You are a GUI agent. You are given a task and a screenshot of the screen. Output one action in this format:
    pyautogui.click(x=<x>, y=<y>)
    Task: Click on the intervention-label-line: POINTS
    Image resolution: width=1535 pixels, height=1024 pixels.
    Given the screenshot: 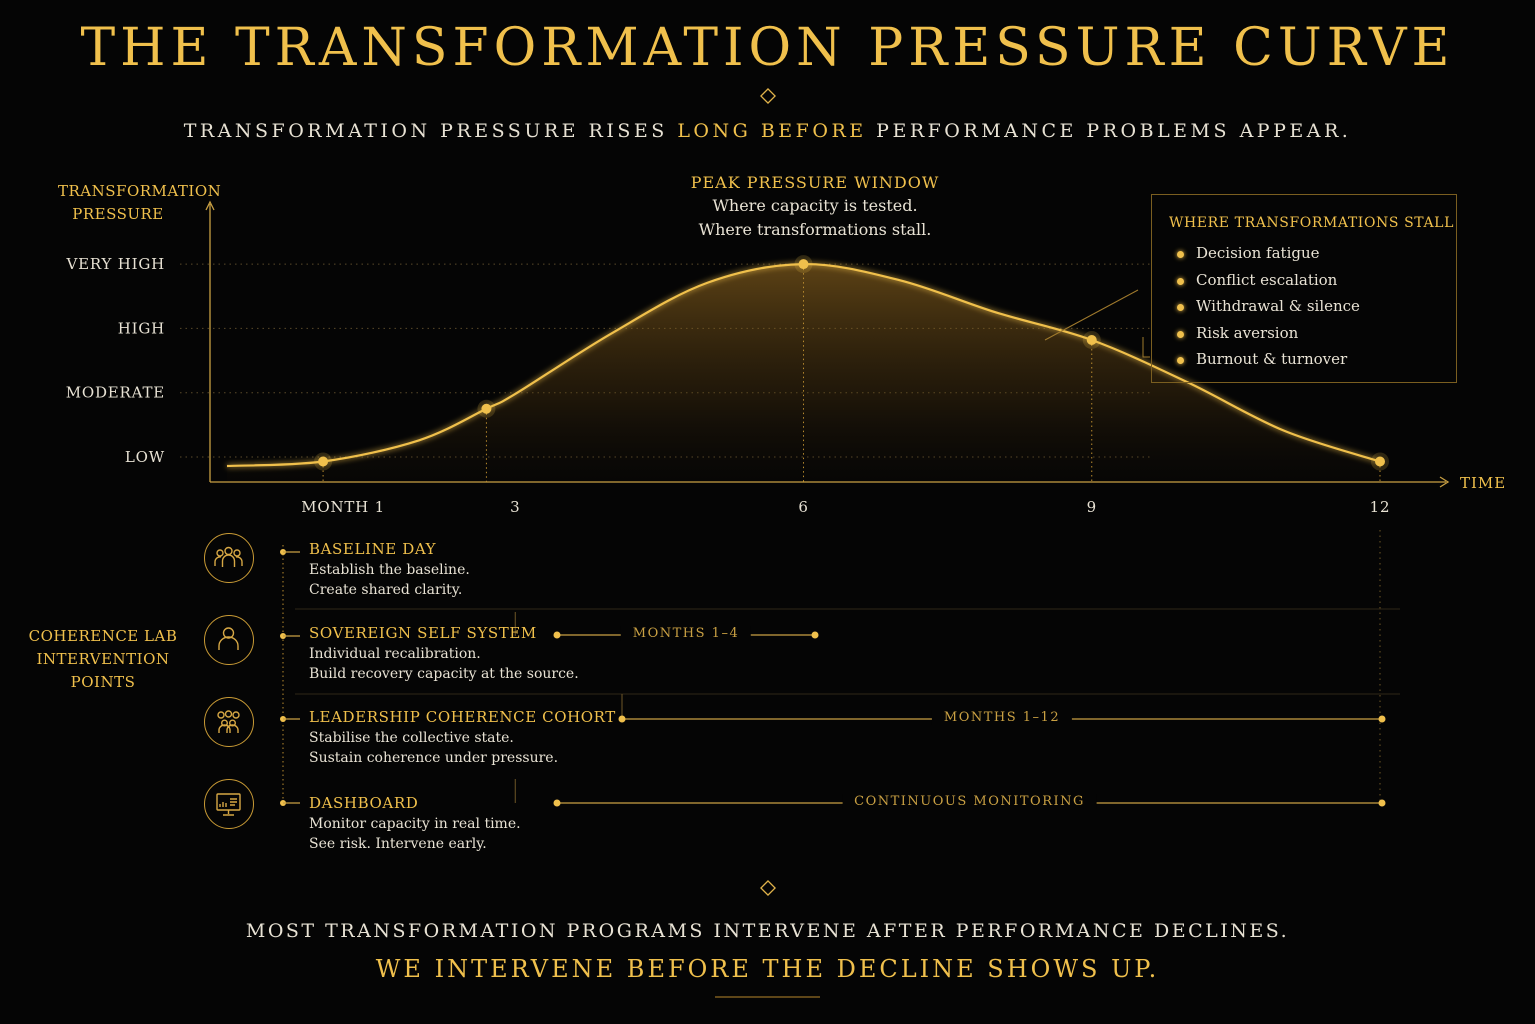 What is the action you would take?
    pyautogui.click(x=103, y=682)
    